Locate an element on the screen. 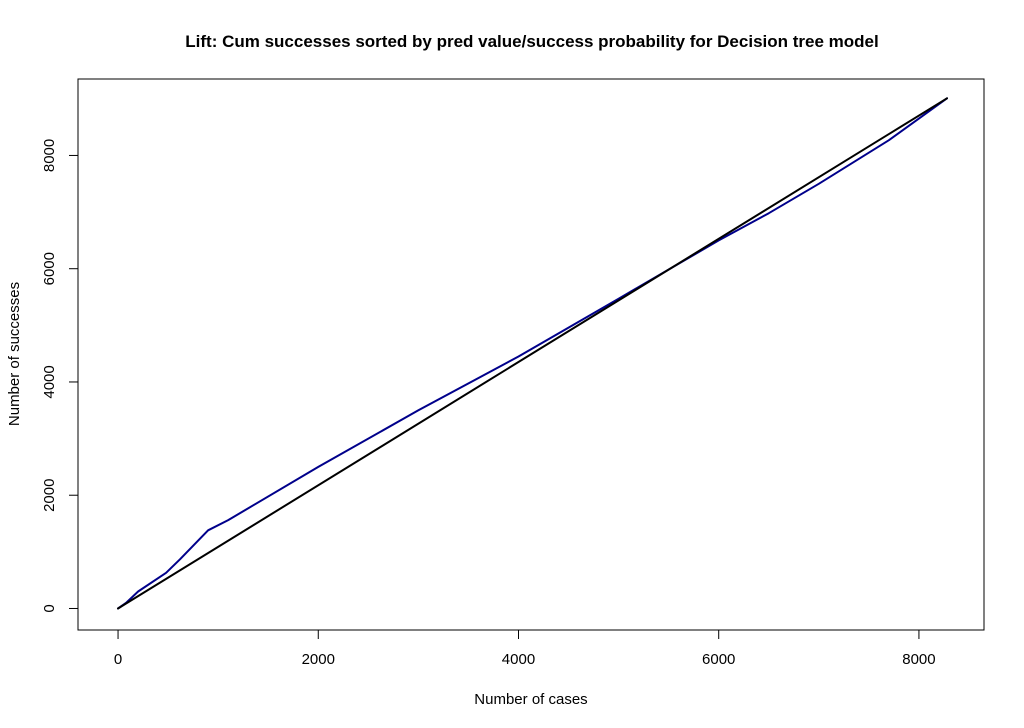 This screenshot has height=728, width=1024. x-tick-label: 6000 is located at coordinates (718, 659).